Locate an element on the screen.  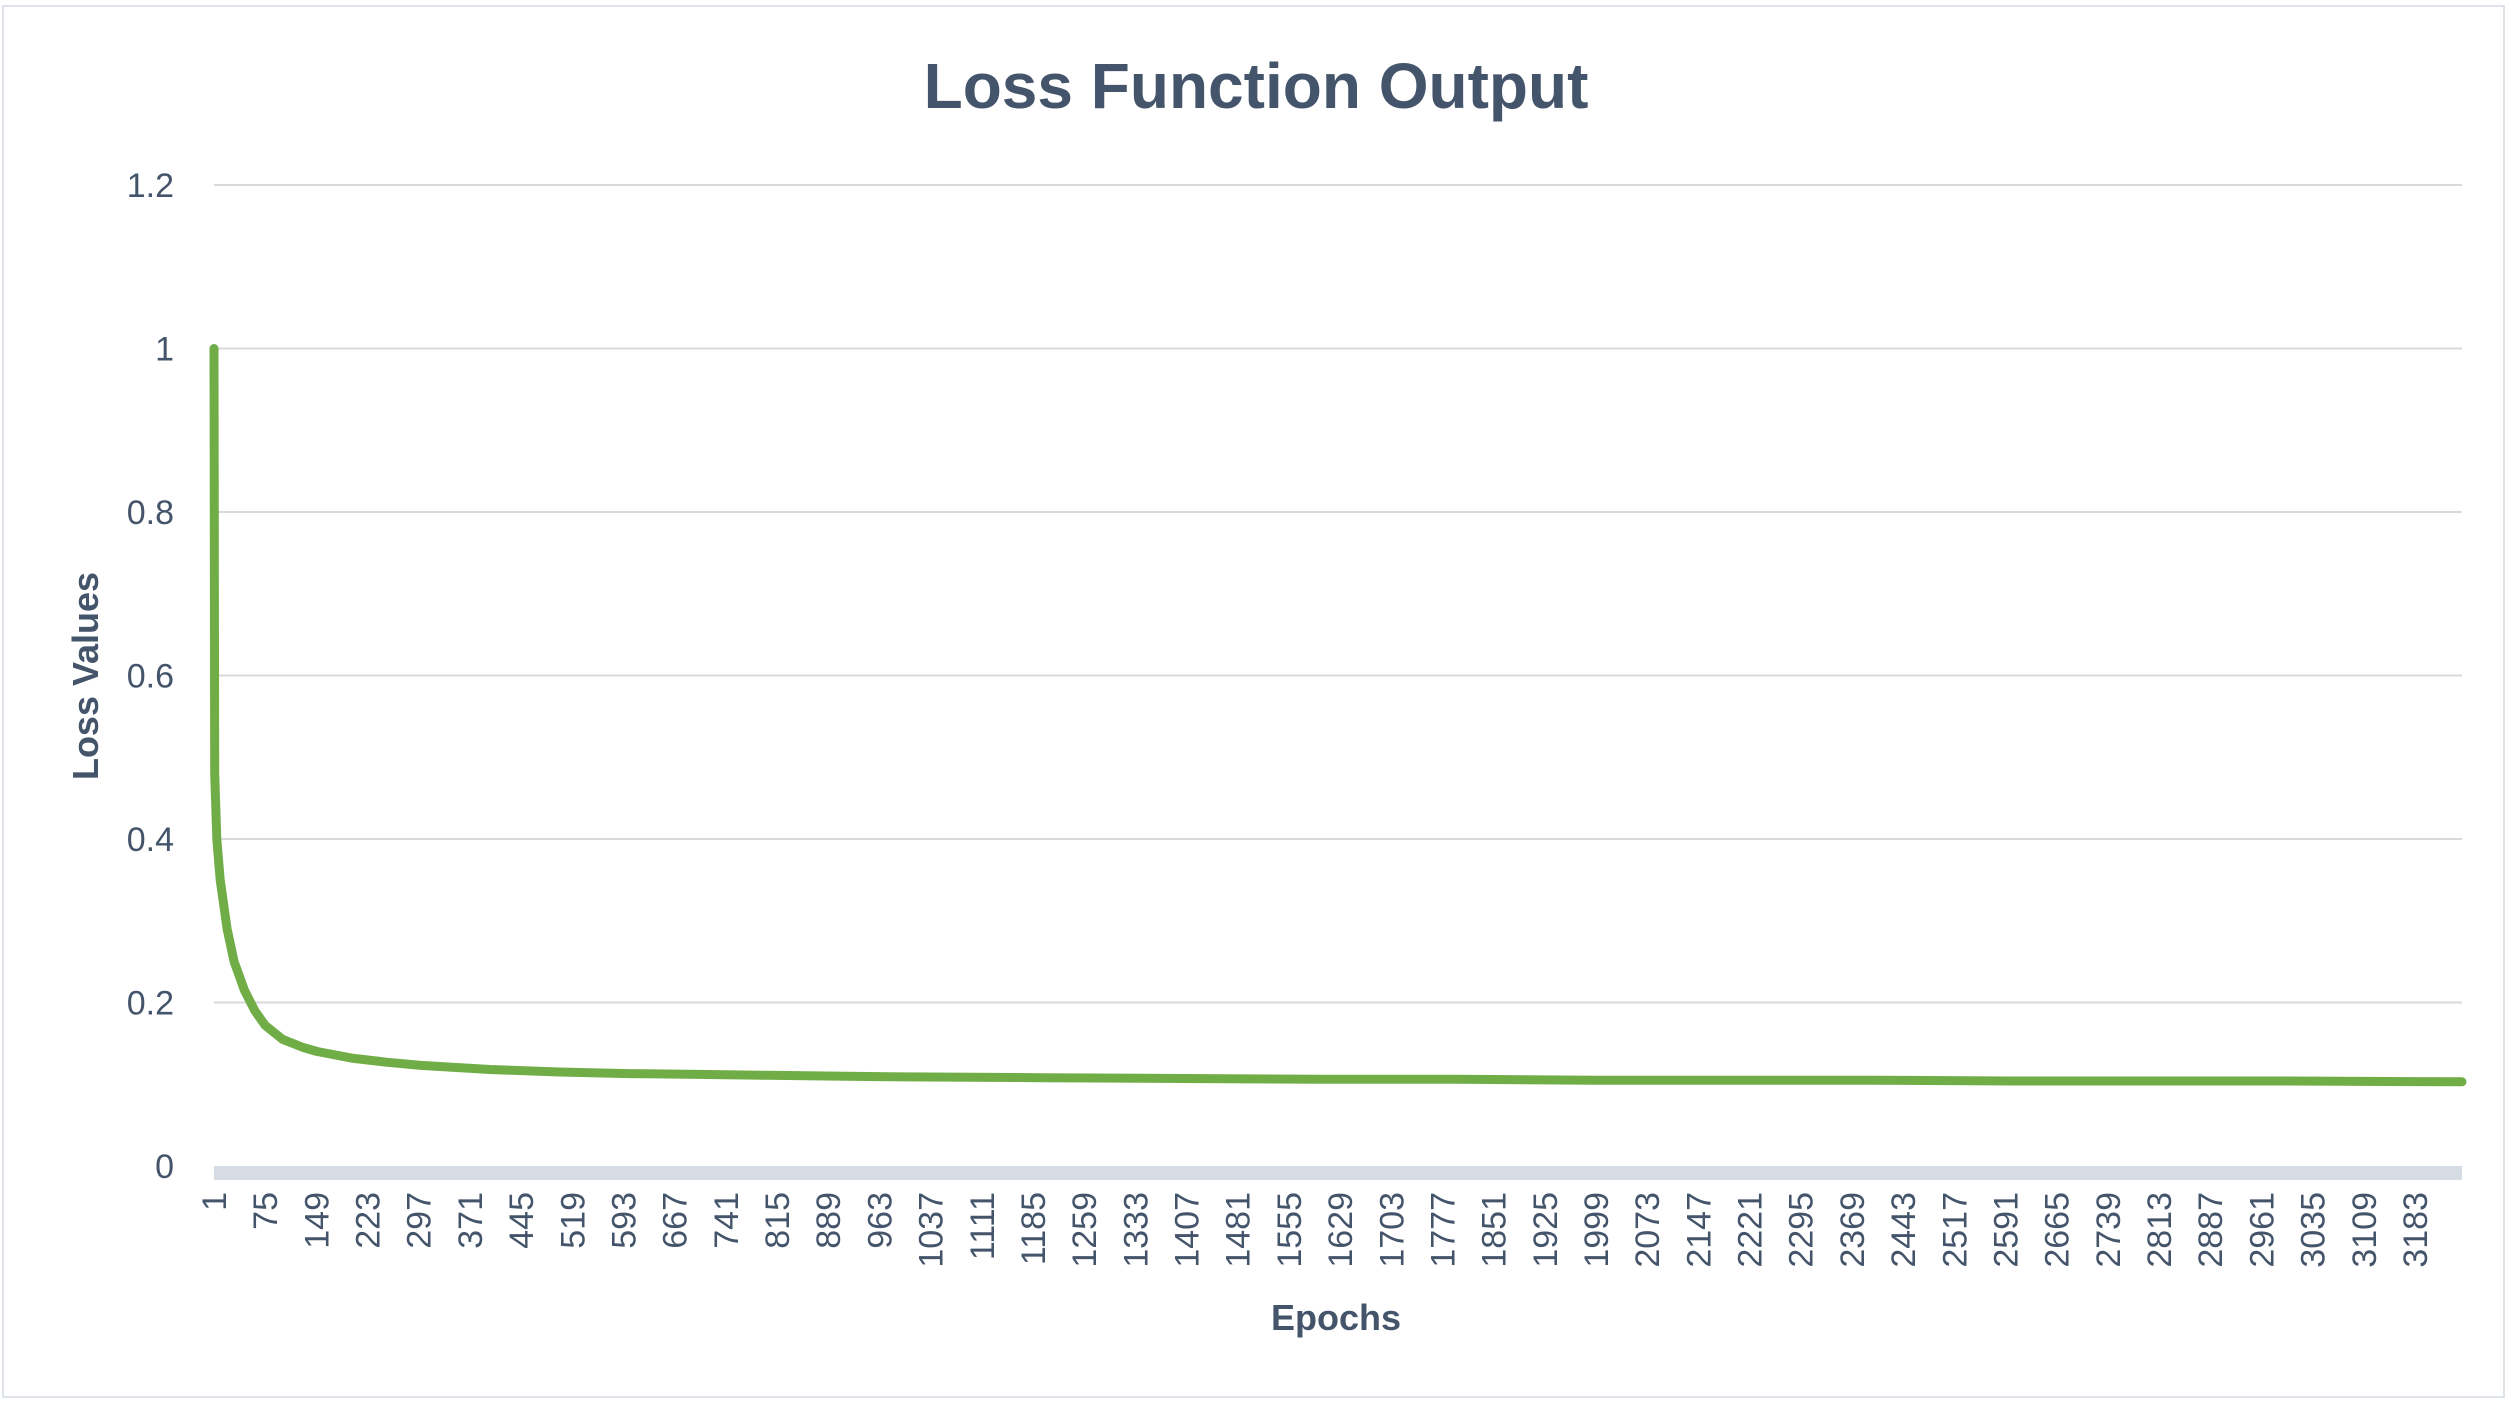
y-axis-label: Loss Values is located at coordinates (85, 676).